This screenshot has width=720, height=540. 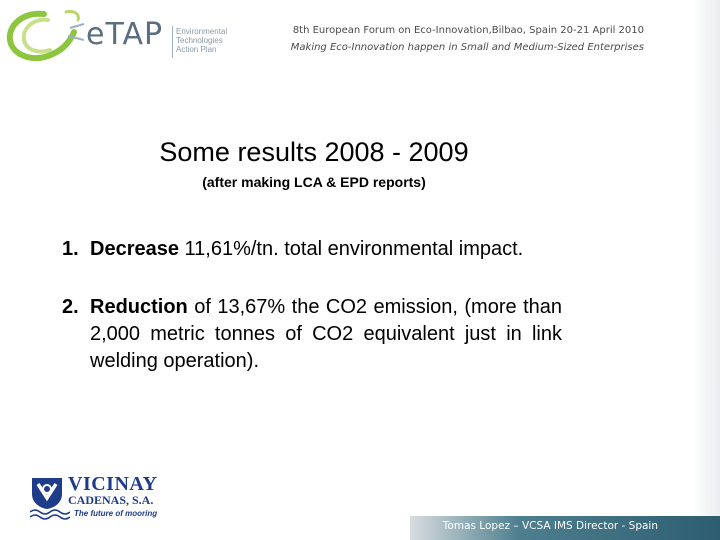 I want to click on etap-wordmark: eTAP, so click(x=125, y=34).